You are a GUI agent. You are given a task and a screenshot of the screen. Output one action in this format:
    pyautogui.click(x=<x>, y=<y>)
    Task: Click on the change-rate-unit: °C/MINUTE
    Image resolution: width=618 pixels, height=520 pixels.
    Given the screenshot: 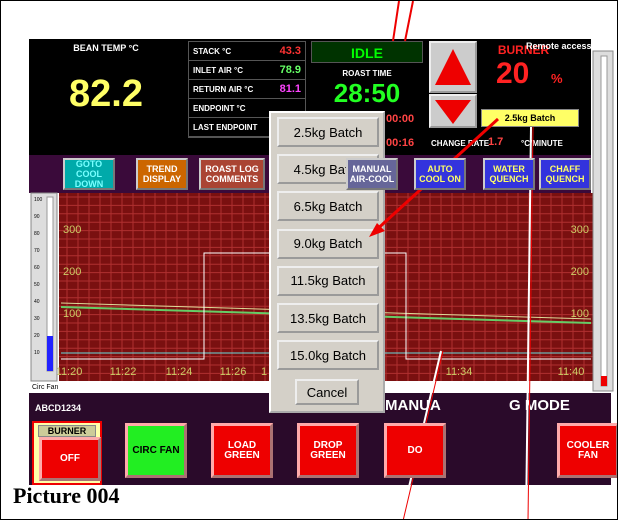 What is the action you would take?
    pyautogui.click(x=542, y=143)
    